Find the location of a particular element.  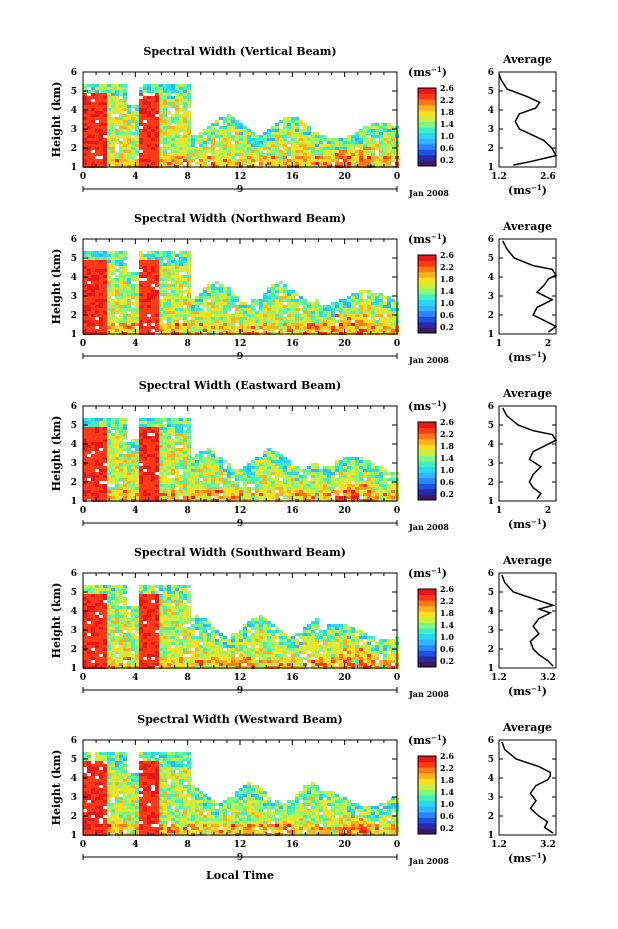

x-tick-label: 8 is located at coordinates (188, 177).